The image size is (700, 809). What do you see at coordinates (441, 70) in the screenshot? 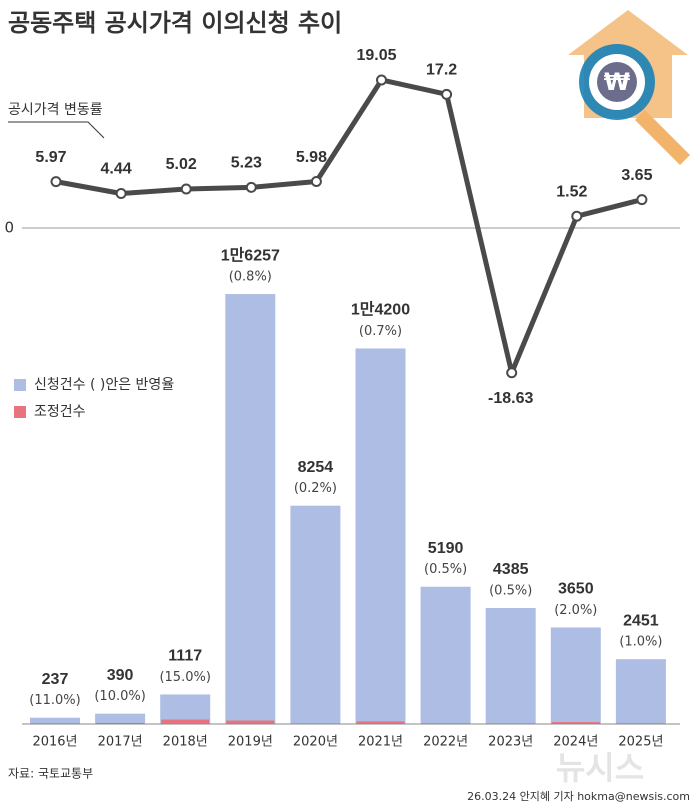
I see `line-value-label: 17.2` at bounding box center [441, 70].